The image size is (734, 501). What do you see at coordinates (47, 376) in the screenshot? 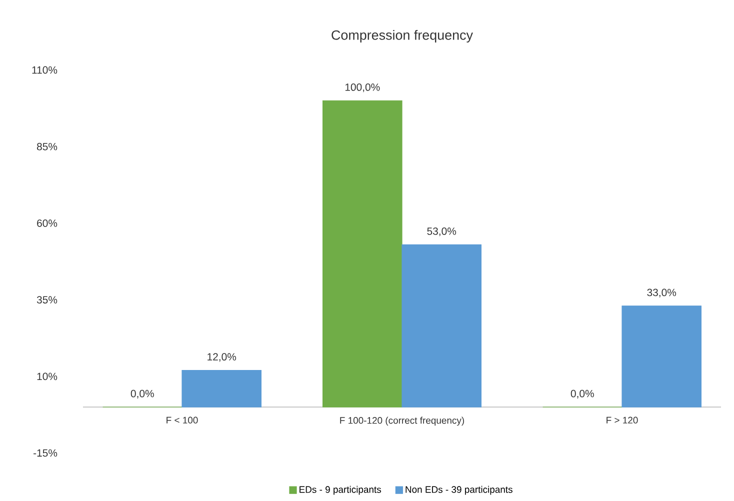
I see `y-tick-label: 10%` at bounding box center [47, 376].